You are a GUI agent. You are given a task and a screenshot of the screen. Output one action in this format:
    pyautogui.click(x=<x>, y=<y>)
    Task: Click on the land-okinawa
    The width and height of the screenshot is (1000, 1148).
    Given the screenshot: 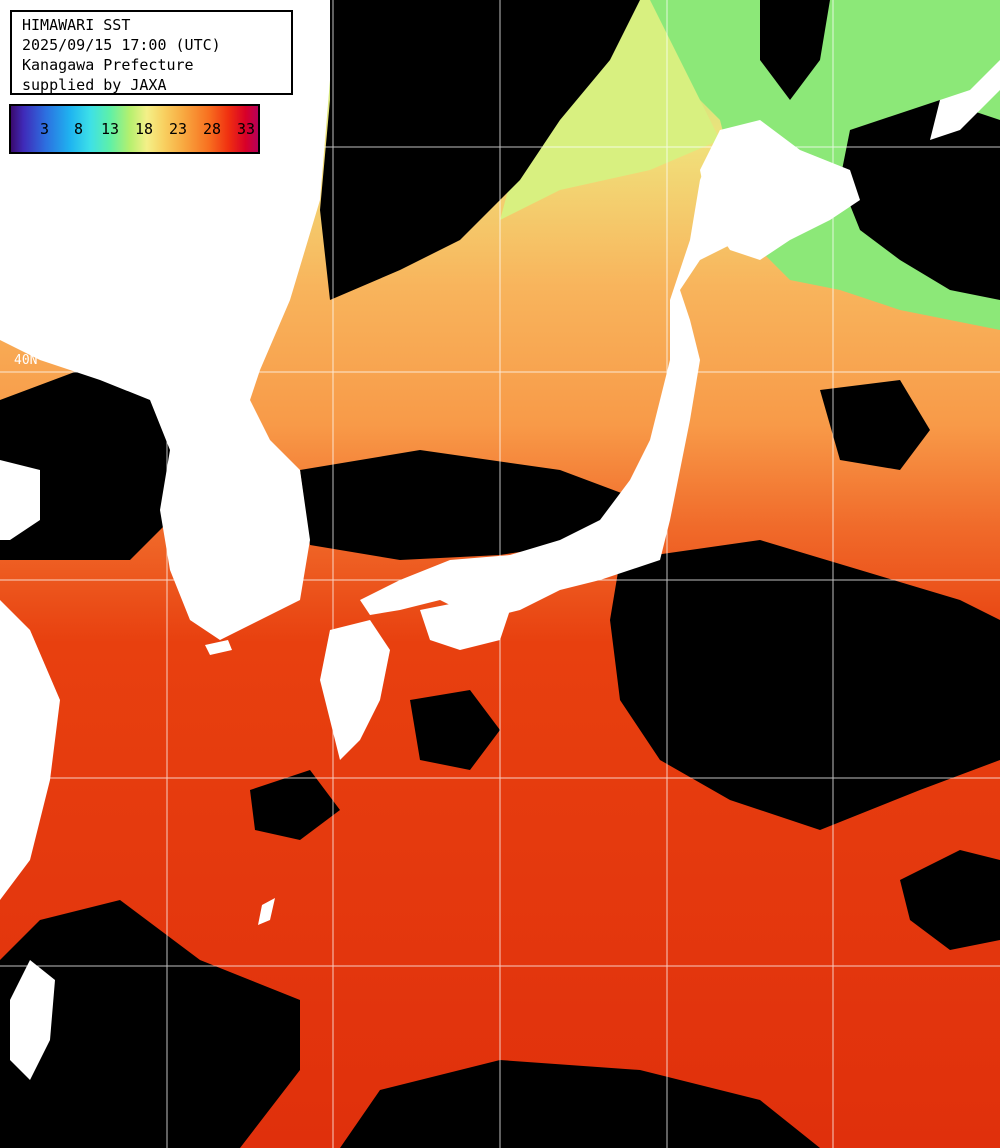 What is the action you would take?
    pyautogui.click(x=266, y=911)
    